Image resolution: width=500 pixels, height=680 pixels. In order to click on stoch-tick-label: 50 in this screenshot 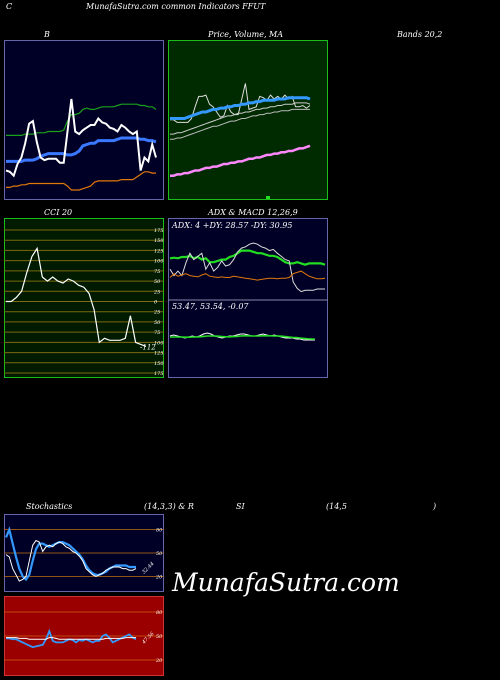, I will do `click(159, 554)`.